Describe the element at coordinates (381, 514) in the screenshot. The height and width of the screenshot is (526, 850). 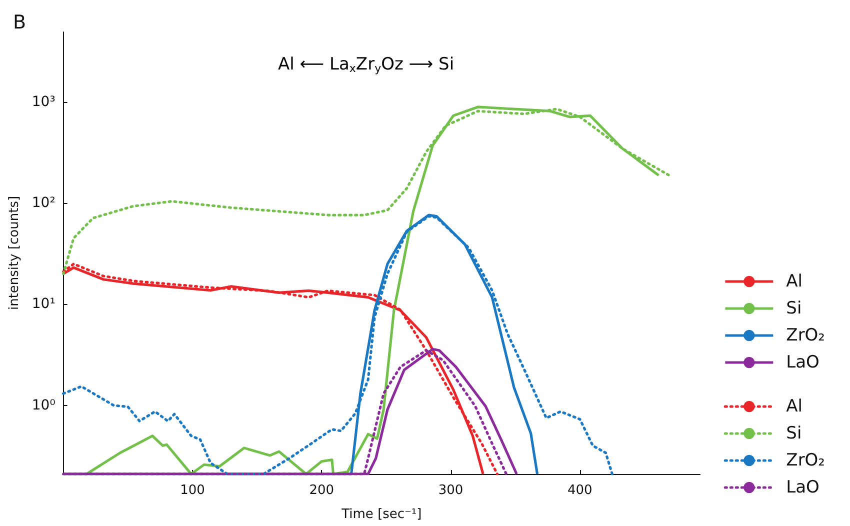
I see `x-axis-title: Time [sec⁻¹]` at that location.